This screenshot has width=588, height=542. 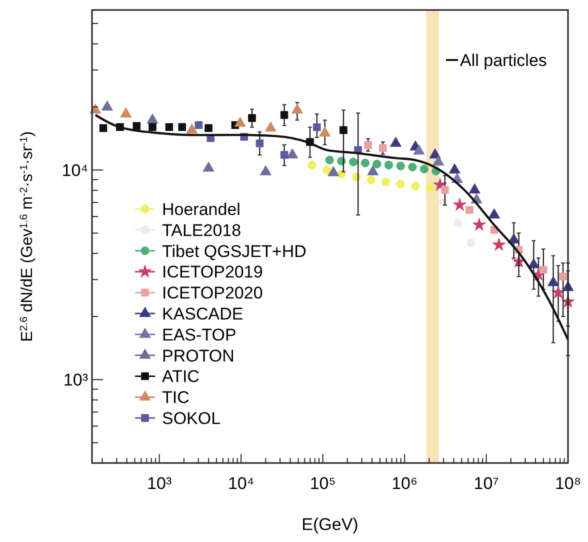 What do you see at coordinates (241, 483) in the screenshot?
I see `x-tick-label: 10⁴` at bounding box center [241, 483].